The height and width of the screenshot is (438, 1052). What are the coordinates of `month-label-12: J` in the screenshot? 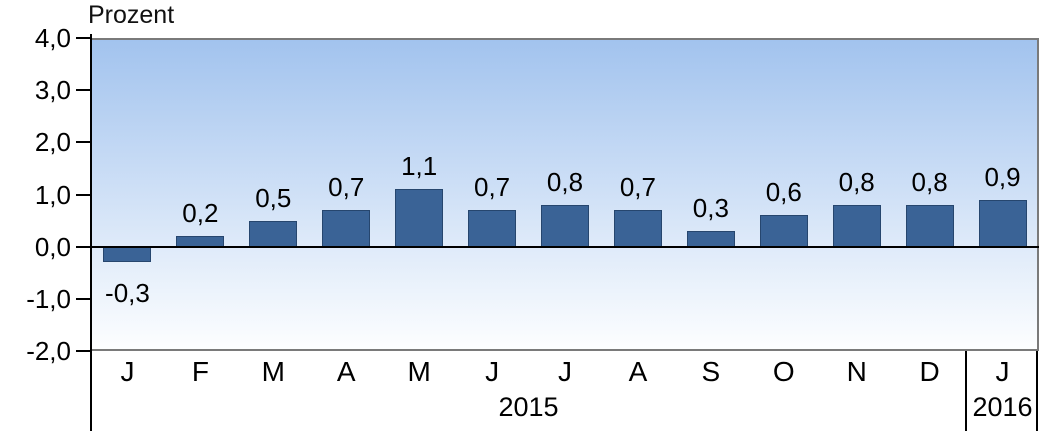 It's located at (1002, 371).